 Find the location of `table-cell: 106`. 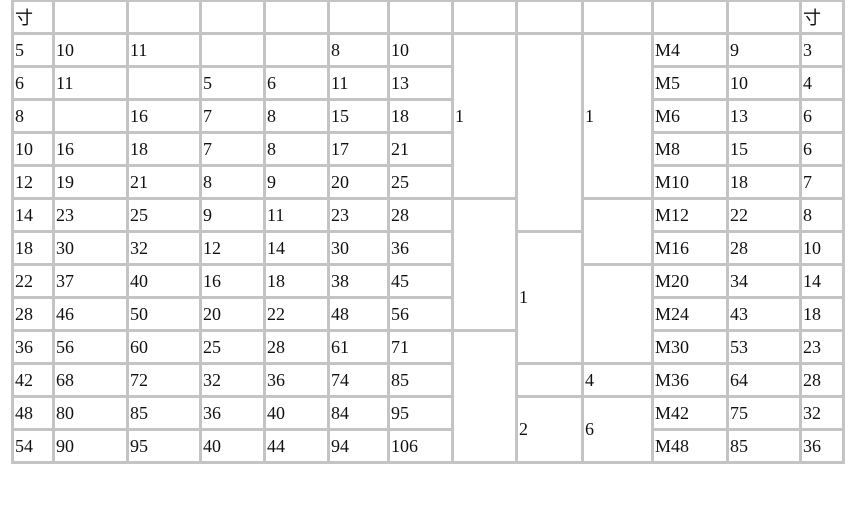

table-cell: 106 is located at coordinates (420, 446).